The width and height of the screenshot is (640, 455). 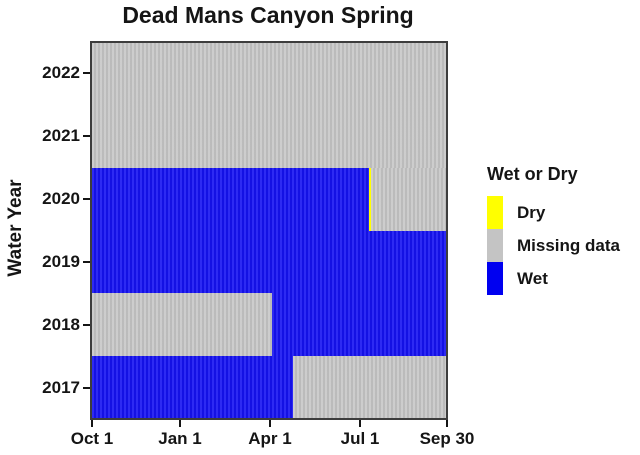 I want to click on heatmap-segment-dry, so click(x=369, y=199).